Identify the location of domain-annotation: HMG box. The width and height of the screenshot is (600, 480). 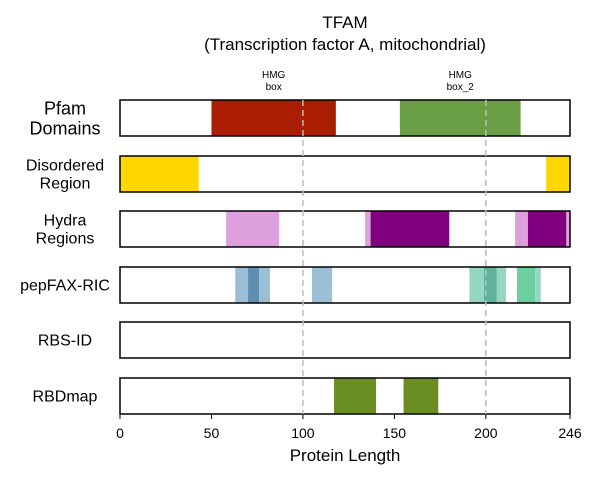
(274, 81).